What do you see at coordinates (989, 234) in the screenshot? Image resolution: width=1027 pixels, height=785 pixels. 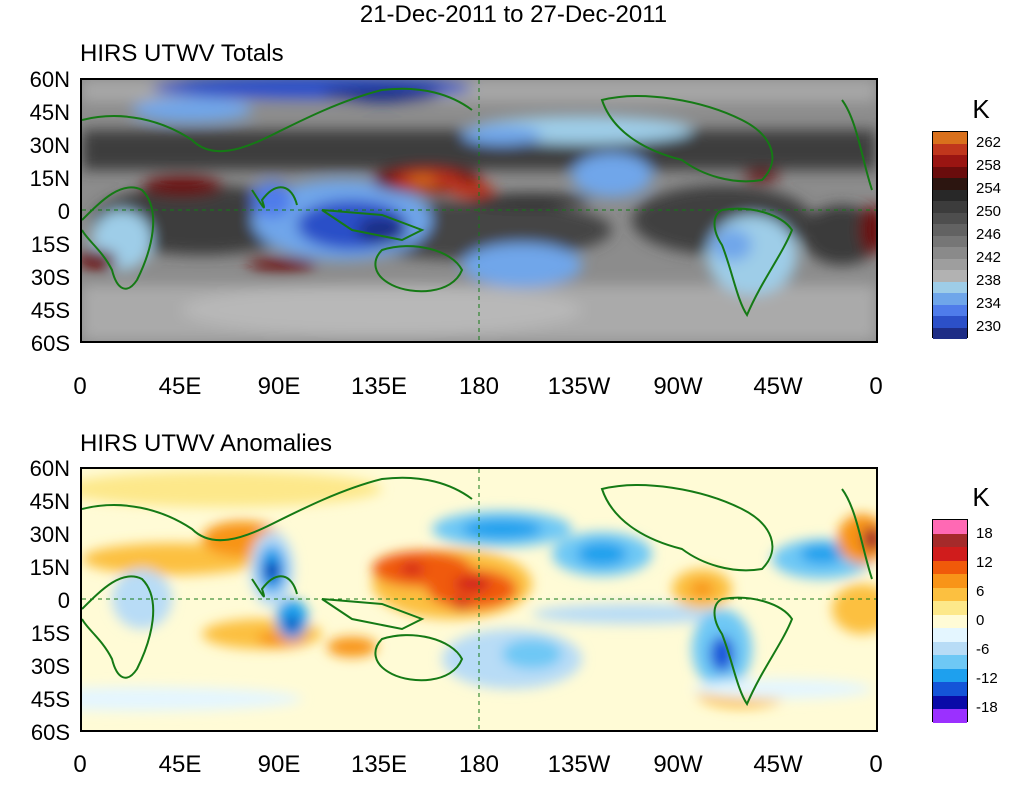 I see `totals-colorbar-label: 246` at bounding box center [989, 234].